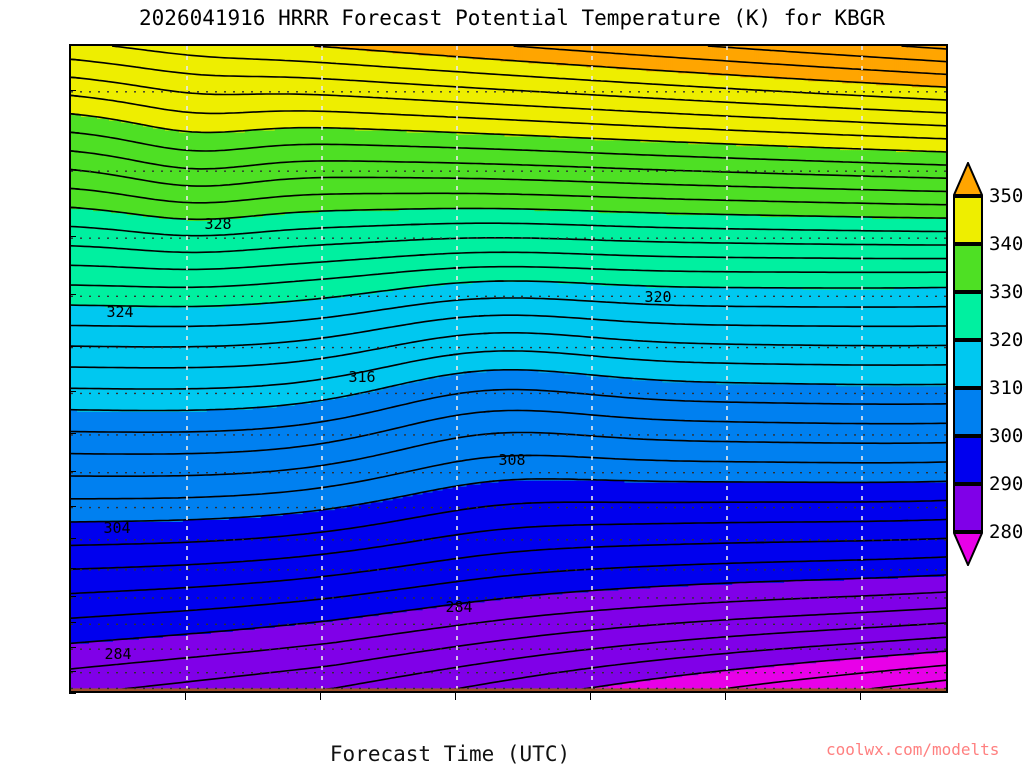 The height and width of the screenshot is (768, 1024). What do you see at coordinates (968, 178) in the screenshot?
I see `colorbar-upper-arrow-outline` at bounding box center [968, 178].